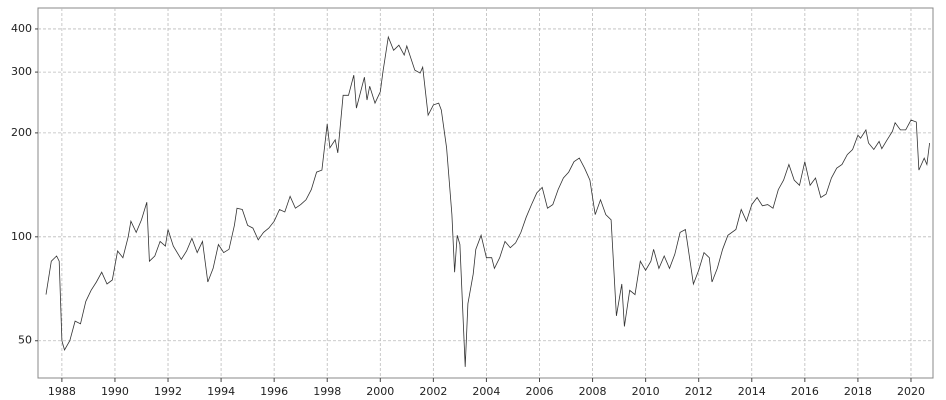  What do you see at coordinates (115, 391) in the screenshot?
I see `x-tick-label: 1990` at bounding box center [115, 391].